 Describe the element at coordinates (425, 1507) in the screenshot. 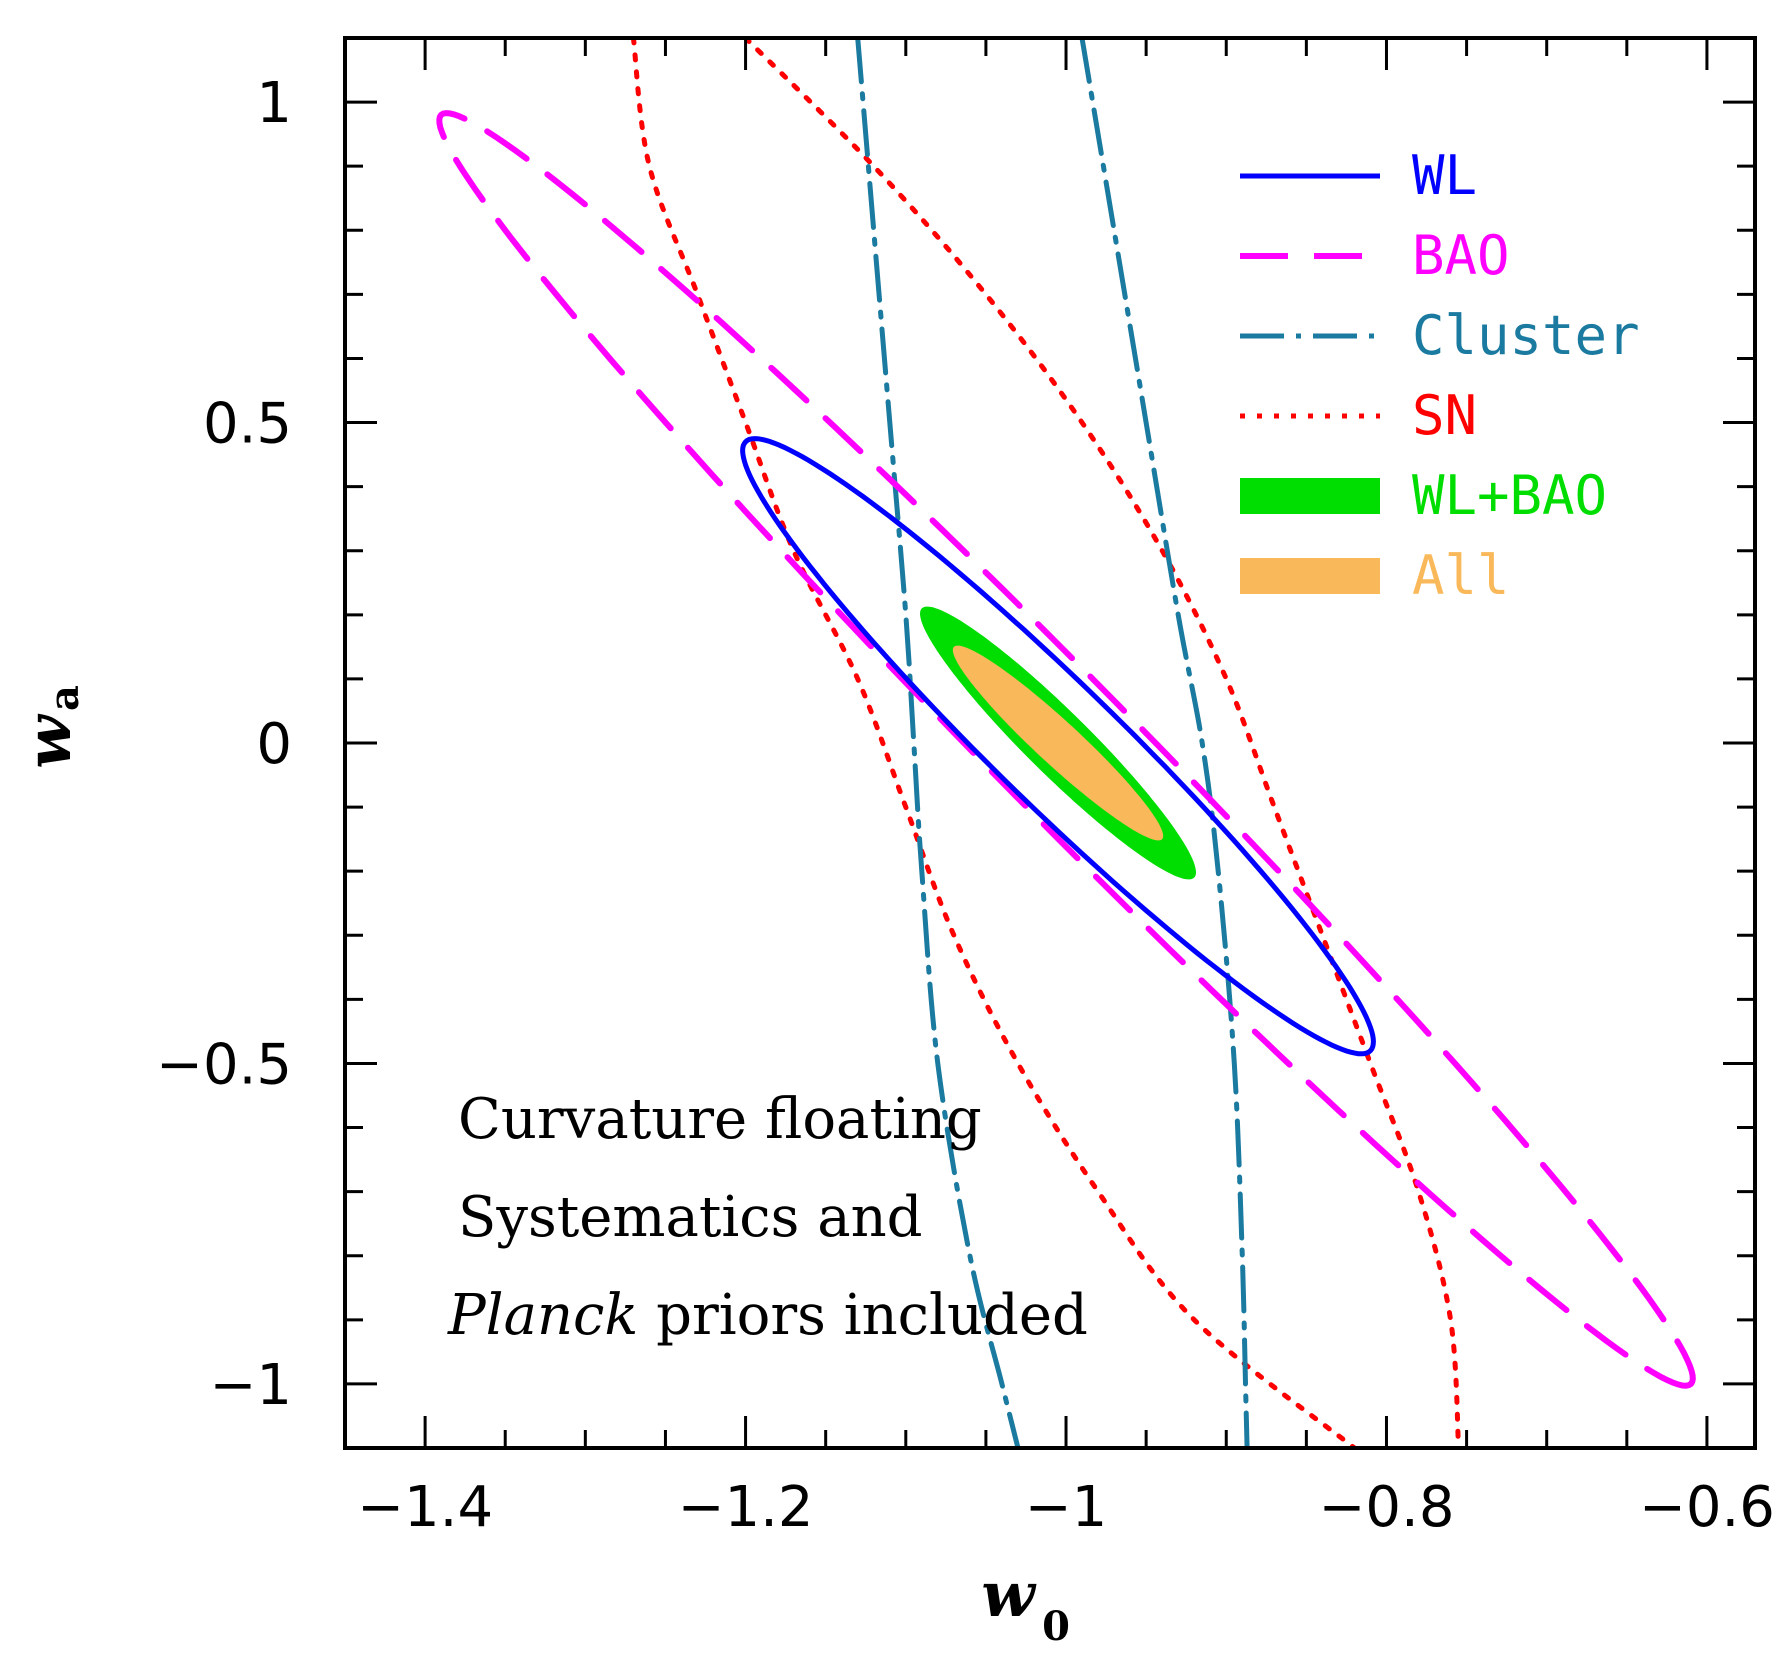

I see `x-tick-label: −1.4` at that location.